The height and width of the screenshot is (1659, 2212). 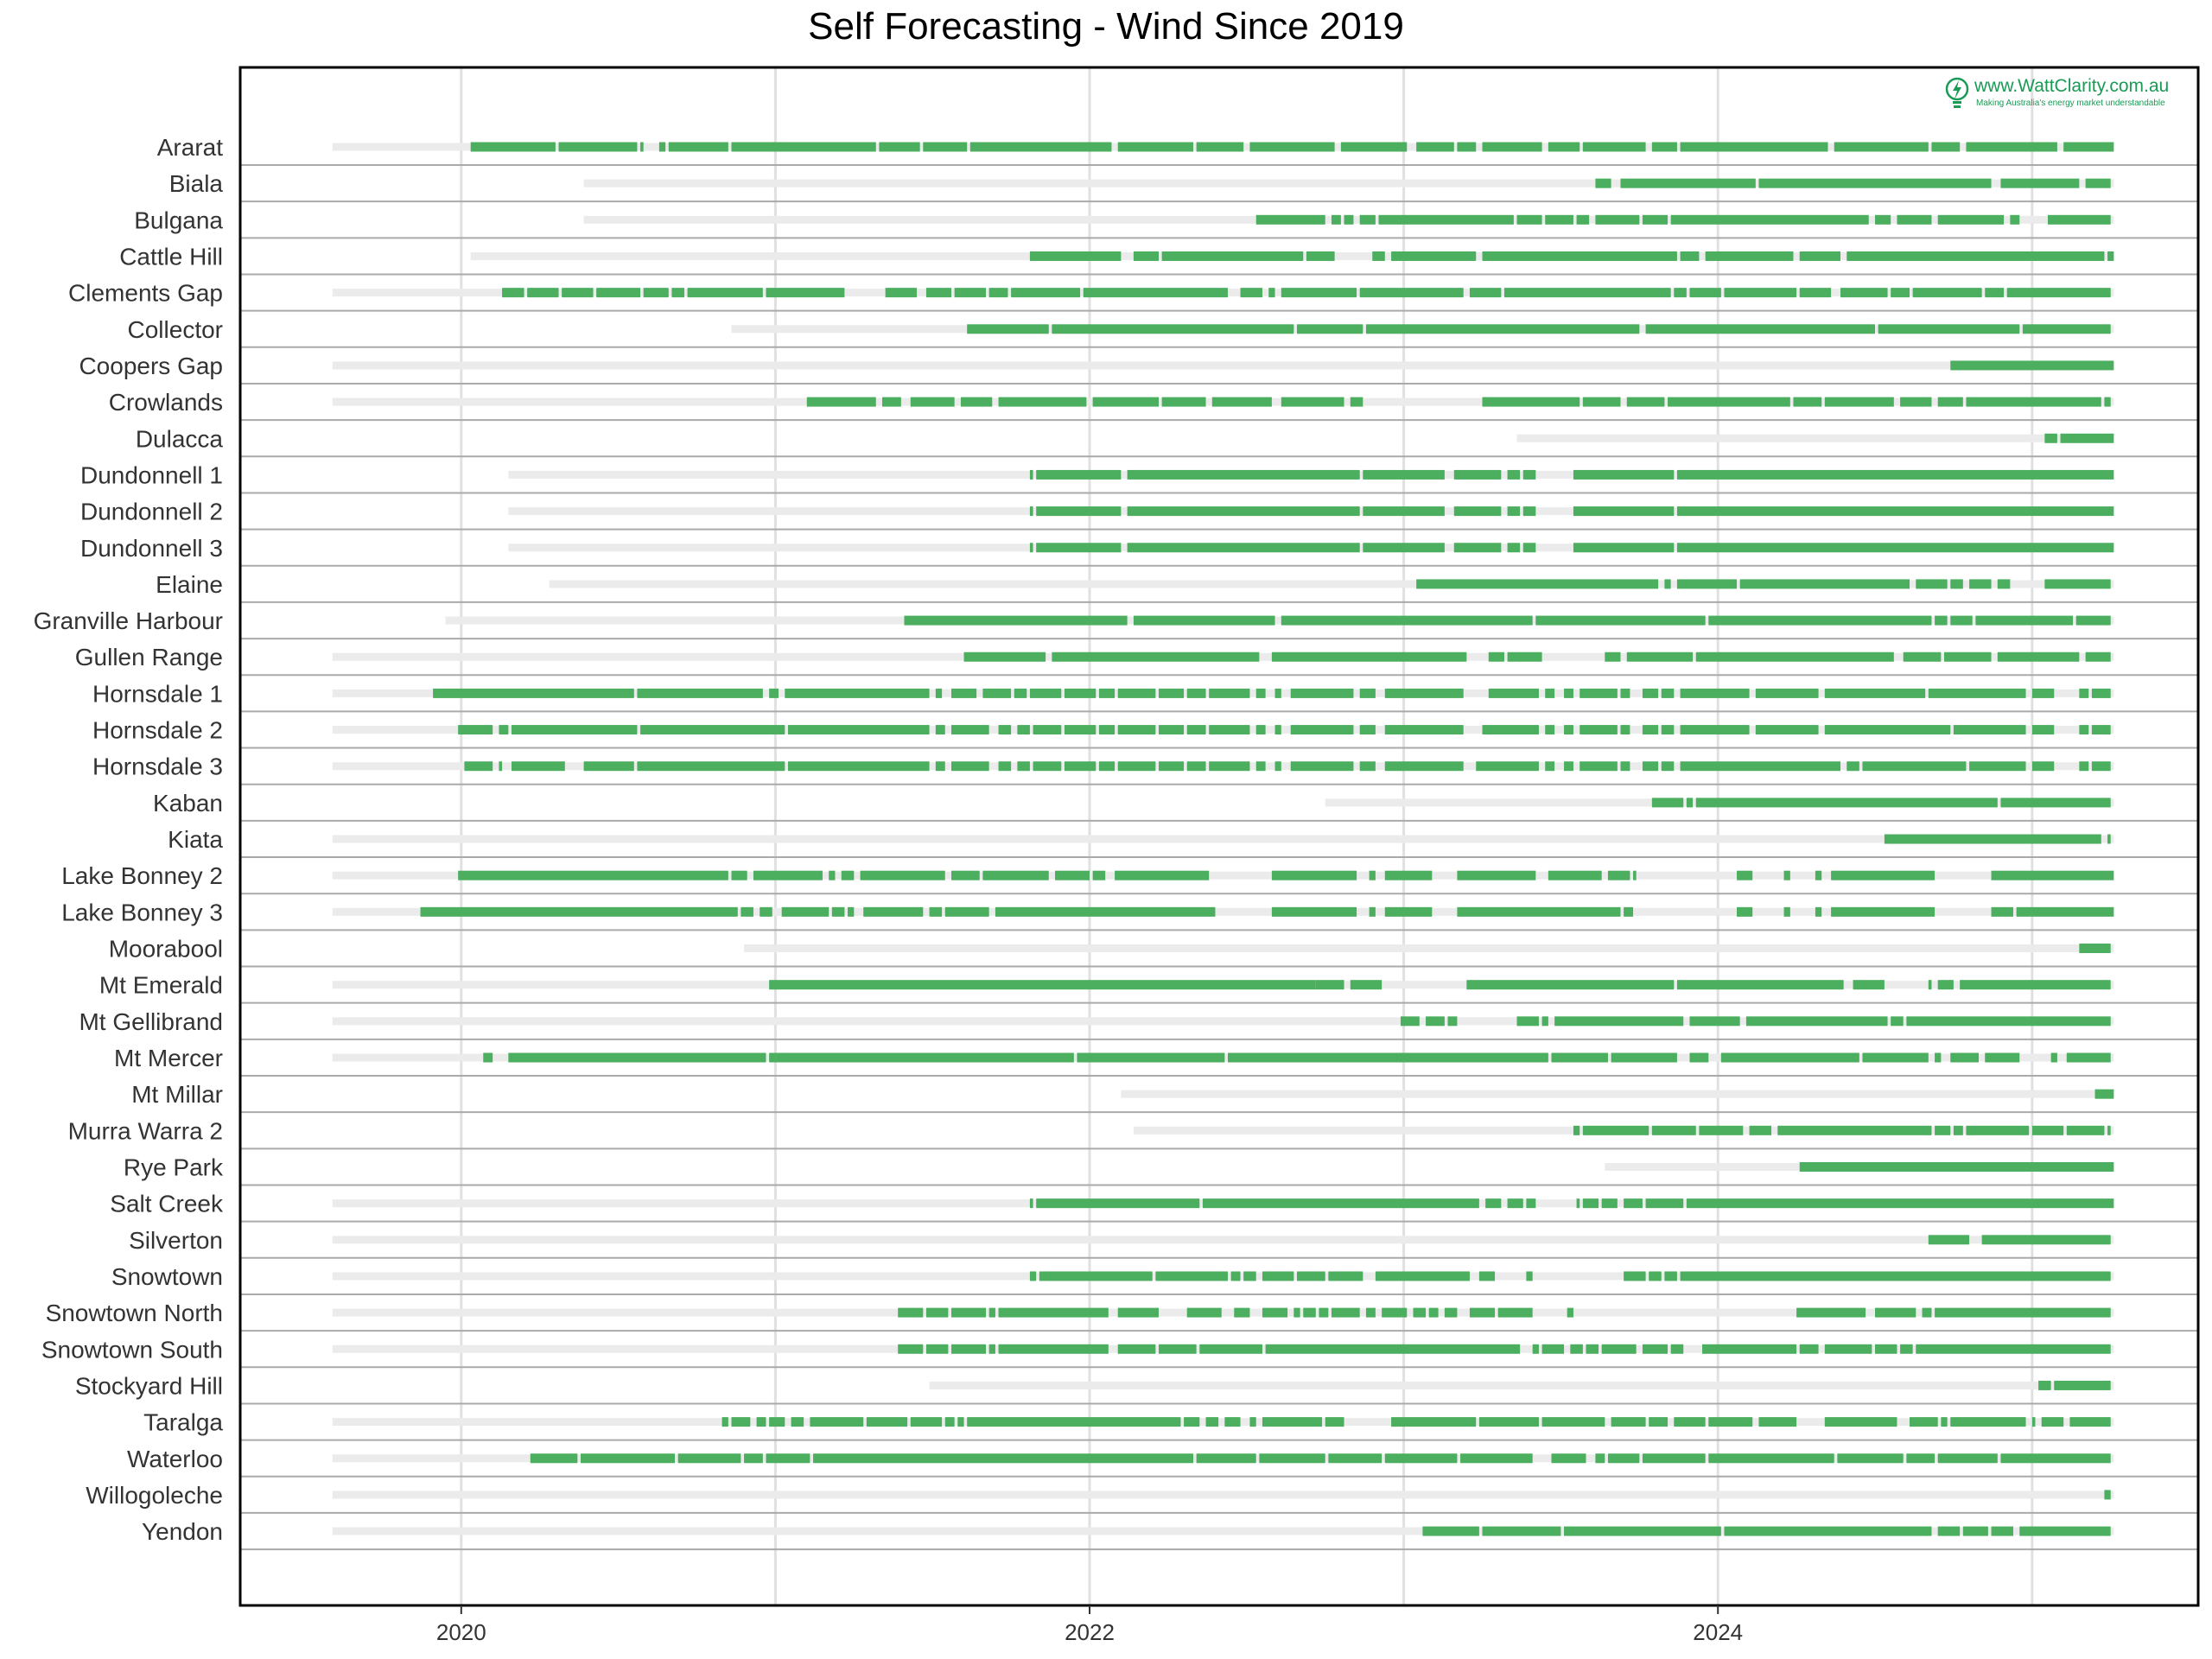 I want to click on chart-row: Hornsdale 3, so click(x=1145, y=769).